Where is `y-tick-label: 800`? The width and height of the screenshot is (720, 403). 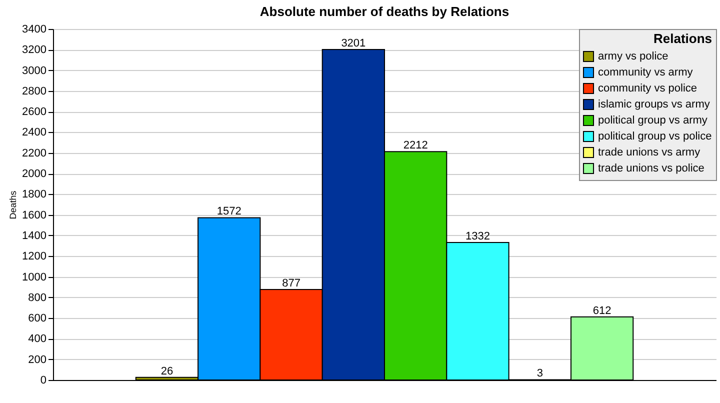 y-tick-label: 800 is located at coordinates (37, 298).